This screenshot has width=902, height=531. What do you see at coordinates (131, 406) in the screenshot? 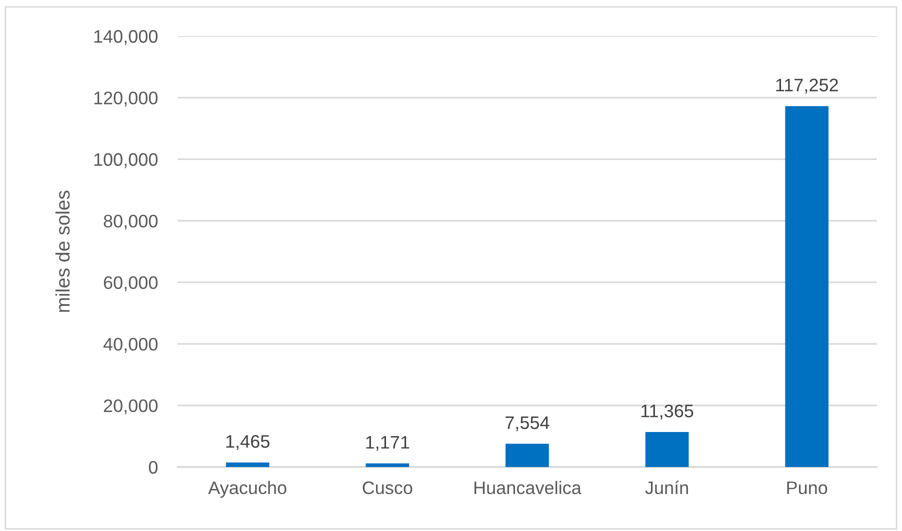
I see `y-tick-label: 20,000` at bounding box center [131, 406].